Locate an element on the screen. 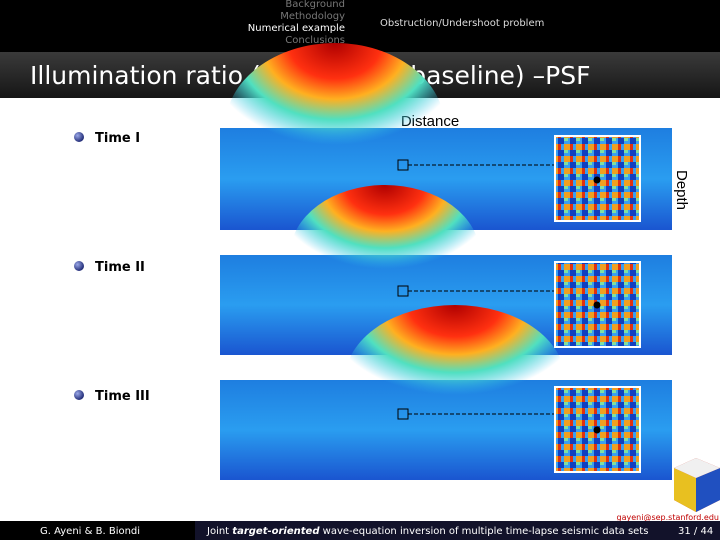 Image resolution: width=720 pixels, height=540 pixels. item-label: Time I is located at coordinates (117, 138).